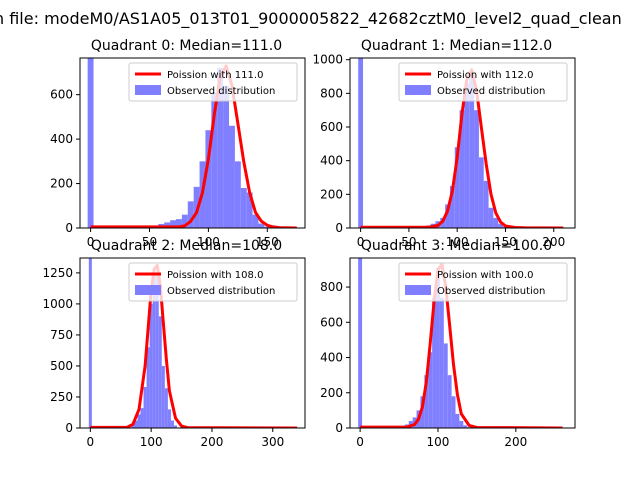  Describe the element at coordinates (331, 287) in the screenshot. I see `y-tick-label: 800` at that location.